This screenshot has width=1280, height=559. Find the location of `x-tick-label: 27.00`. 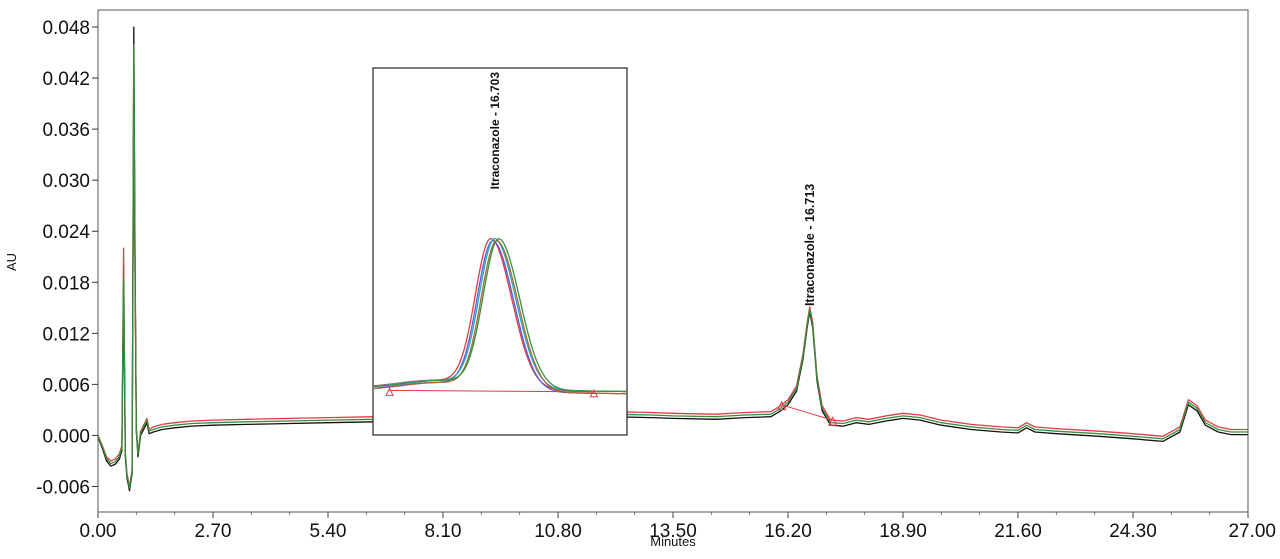

x-tick-label: 27.00 is located at coordinates (1252, 531).